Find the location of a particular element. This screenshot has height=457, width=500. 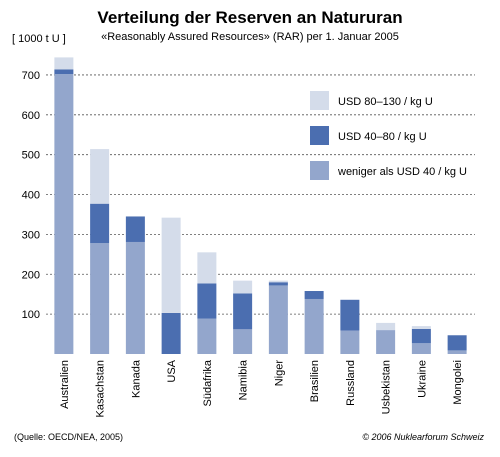

x-tick-label: Russland is located at coordinates (351, 383).